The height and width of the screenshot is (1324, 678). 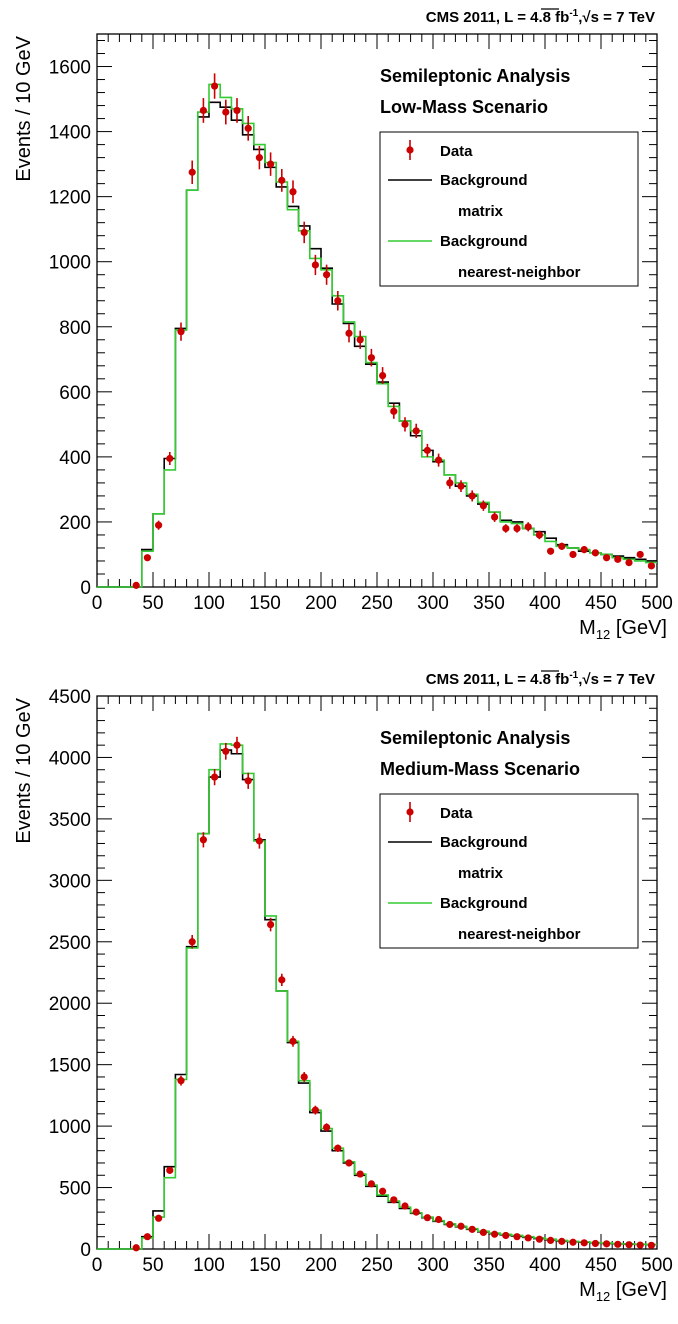 What do you see at coordinates (540, 17) in the screenshot?
I see `plot-header: CMS 2011, L = 4.8 fb-1,√s = 7 TeV` at bounding box center [540, 17].